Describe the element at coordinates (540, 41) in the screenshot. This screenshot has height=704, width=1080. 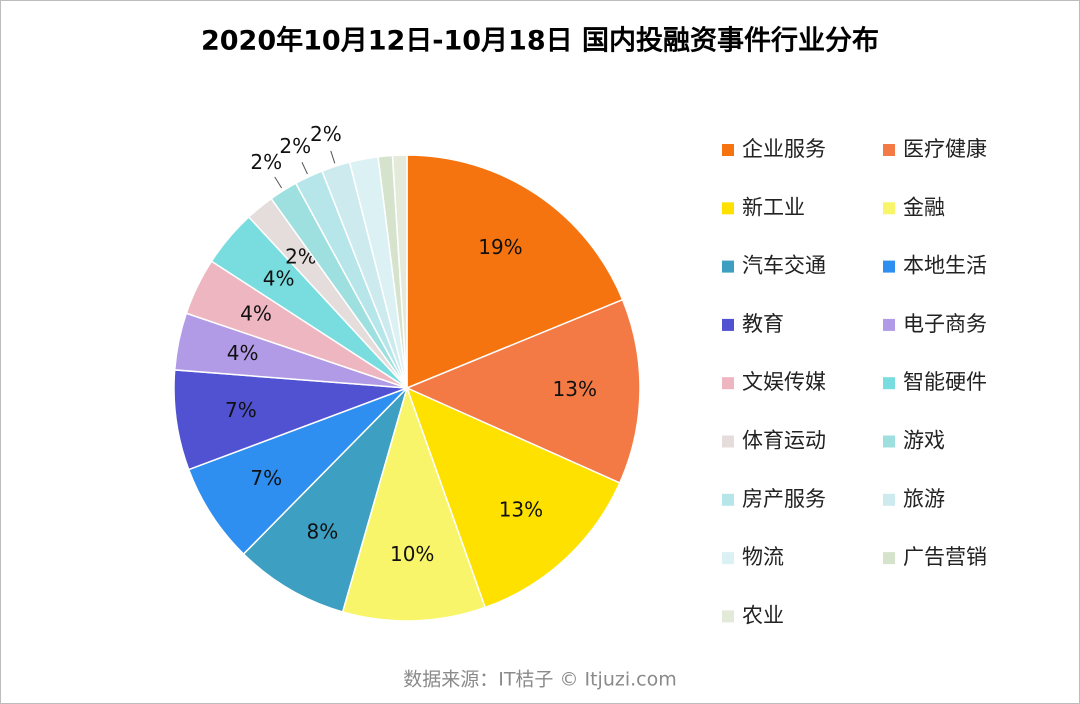
I see `chart-title: 2020年10月12日-10月18日 国内投融资事件行业分布` at that location.